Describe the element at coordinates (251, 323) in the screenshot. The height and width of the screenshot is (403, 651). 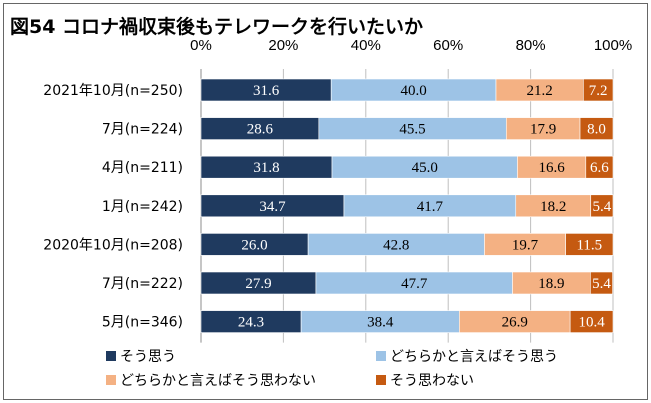
I see `data-label: 24.3` at that location.